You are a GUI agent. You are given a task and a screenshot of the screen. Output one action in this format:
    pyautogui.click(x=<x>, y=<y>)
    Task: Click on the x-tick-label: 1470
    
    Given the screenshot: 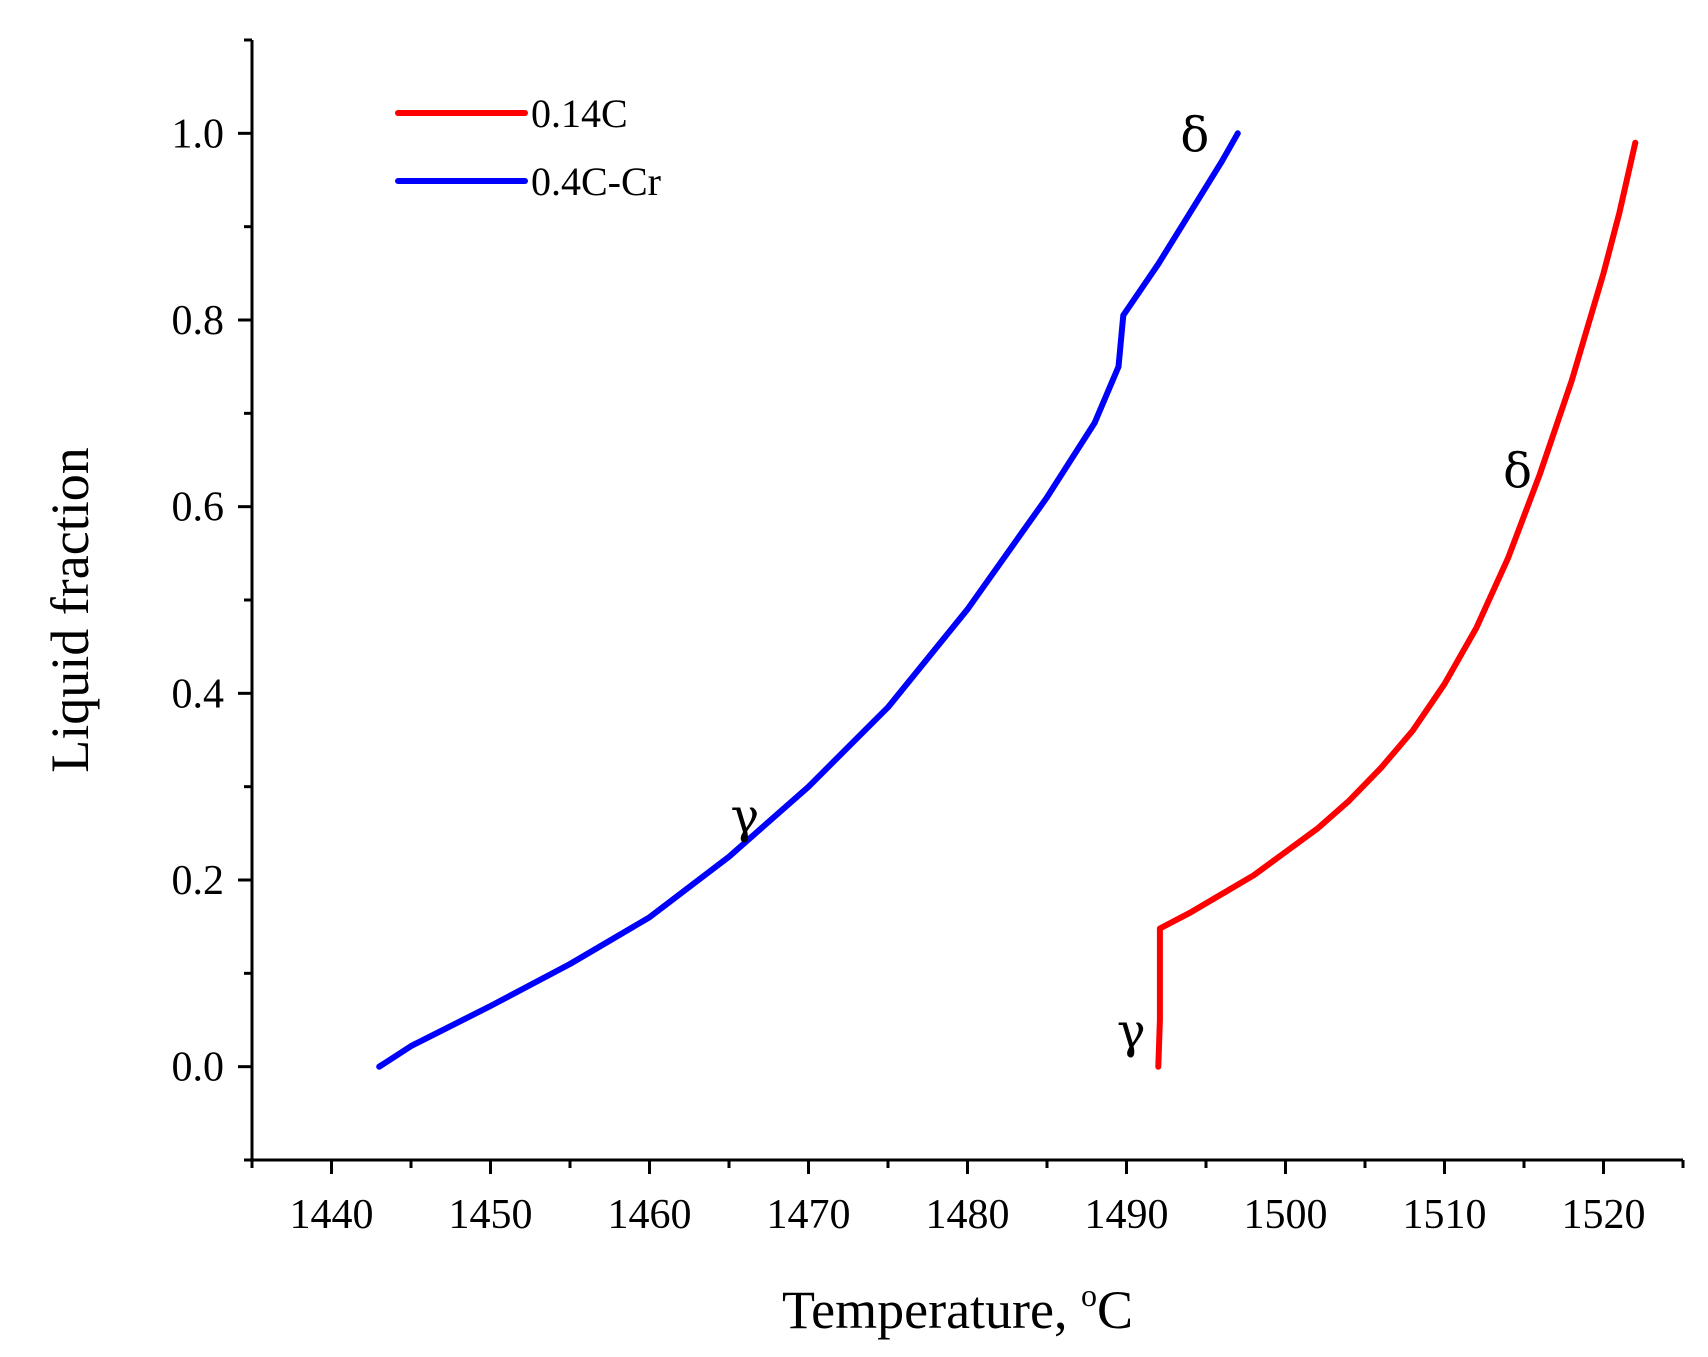 What is the action you would take?
    pyautogui.click(x=809, y=1215)
    